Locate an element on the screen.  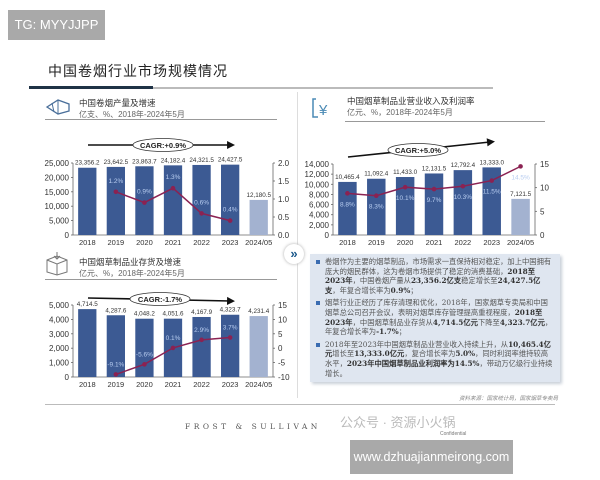
growth-value-label: 8.3% is located at coordinates (376, 207).